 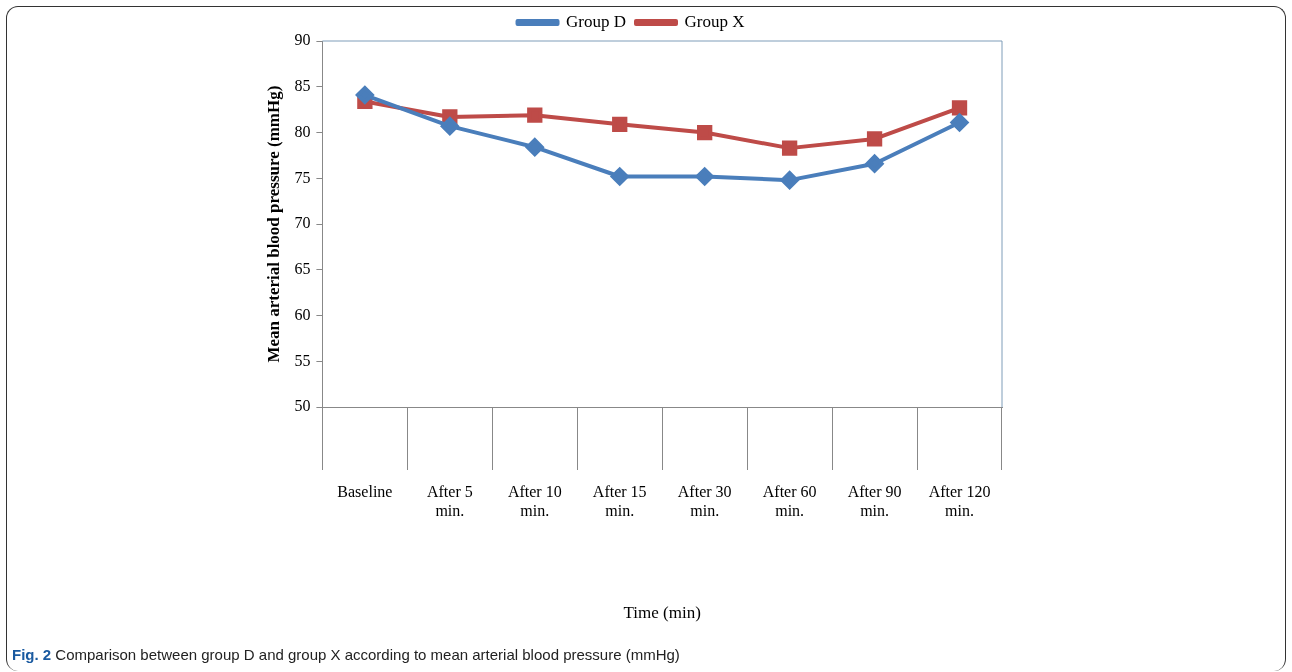 What do you see at coordinates (959, 501) in the screenshot?
I see `x-tick-label: After 120 min.` at bounding box center [959, 501].